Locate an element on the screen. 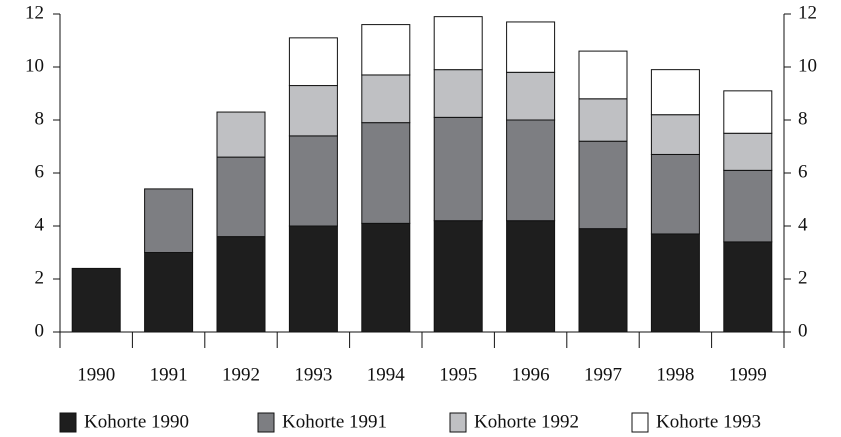  y-tick-label: 12 is located at coordinates (34, 12).